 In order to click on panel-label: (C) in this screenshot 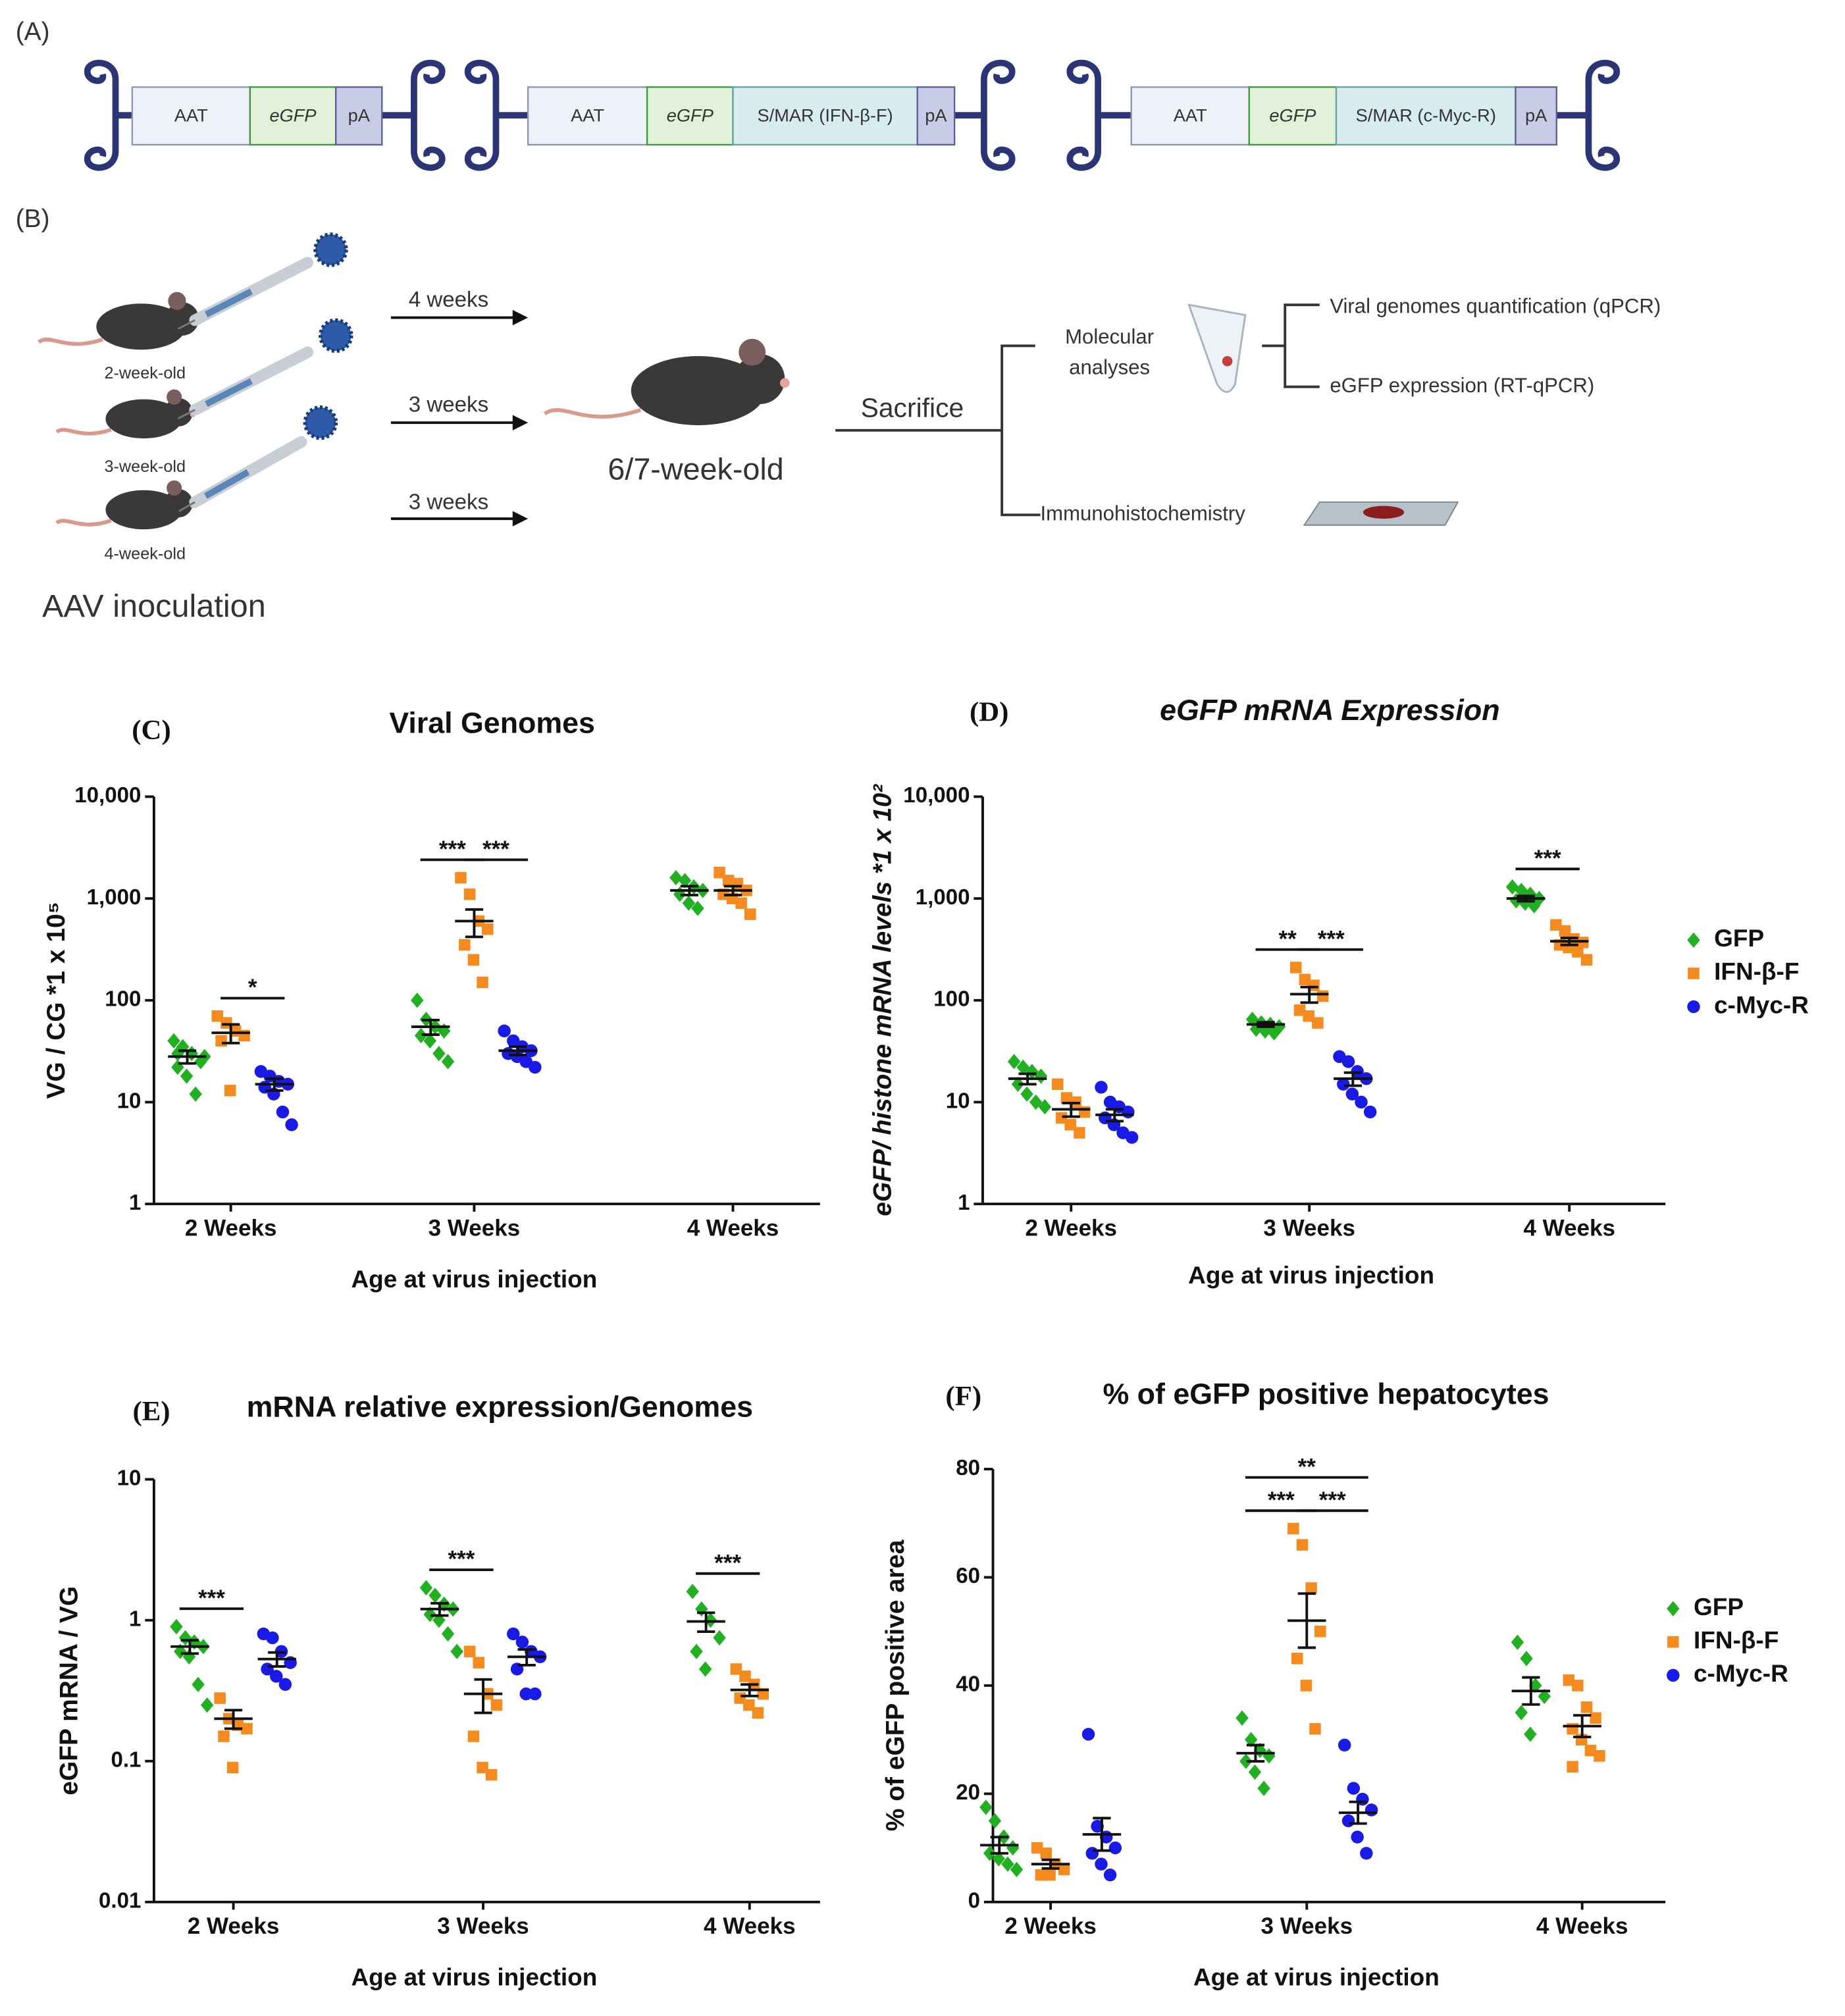, I will do `click(151, 730)`.